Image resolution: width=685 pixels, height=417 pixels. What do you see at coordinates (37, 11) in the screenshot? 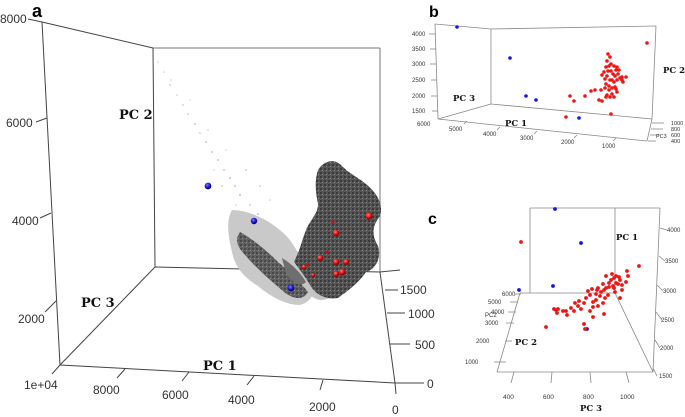
I see `panel-a-label: a` at bounding box center [37, 11].